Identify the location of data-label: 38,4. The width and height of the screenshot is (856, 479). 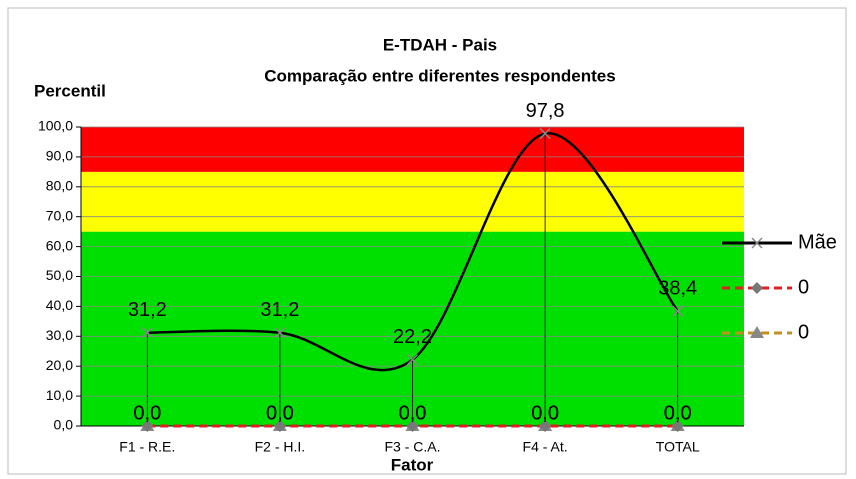
(677, 288).